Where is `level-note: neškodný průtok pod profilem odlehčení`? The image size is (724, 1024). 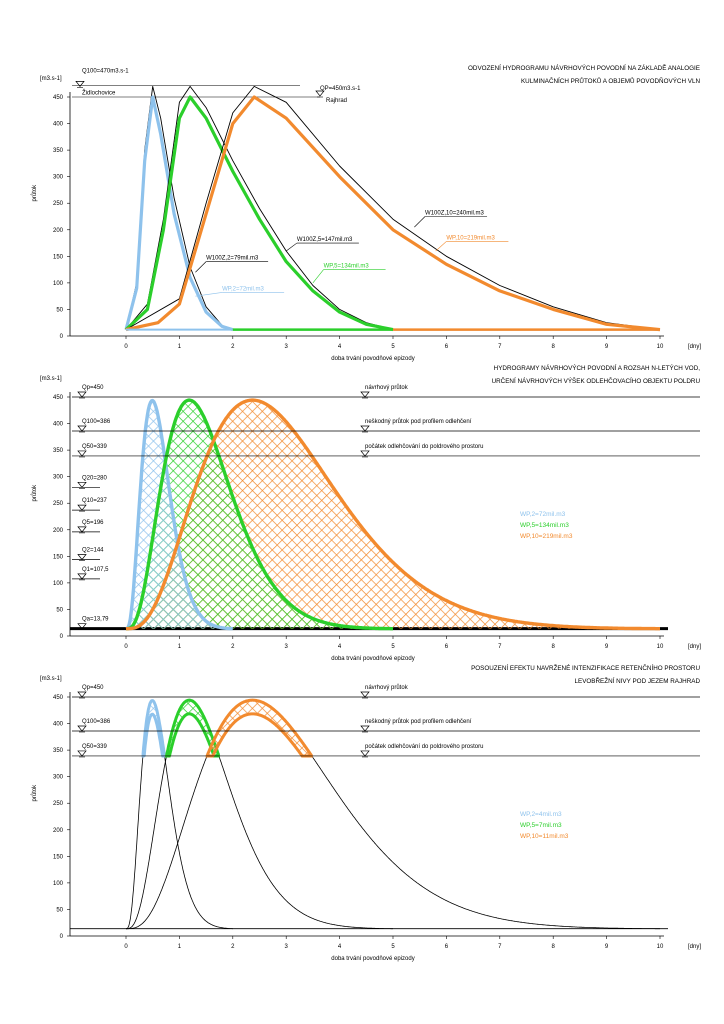
level-note: neškodný průtok pod profilem odlehčení is located at coordinates (418, 421).